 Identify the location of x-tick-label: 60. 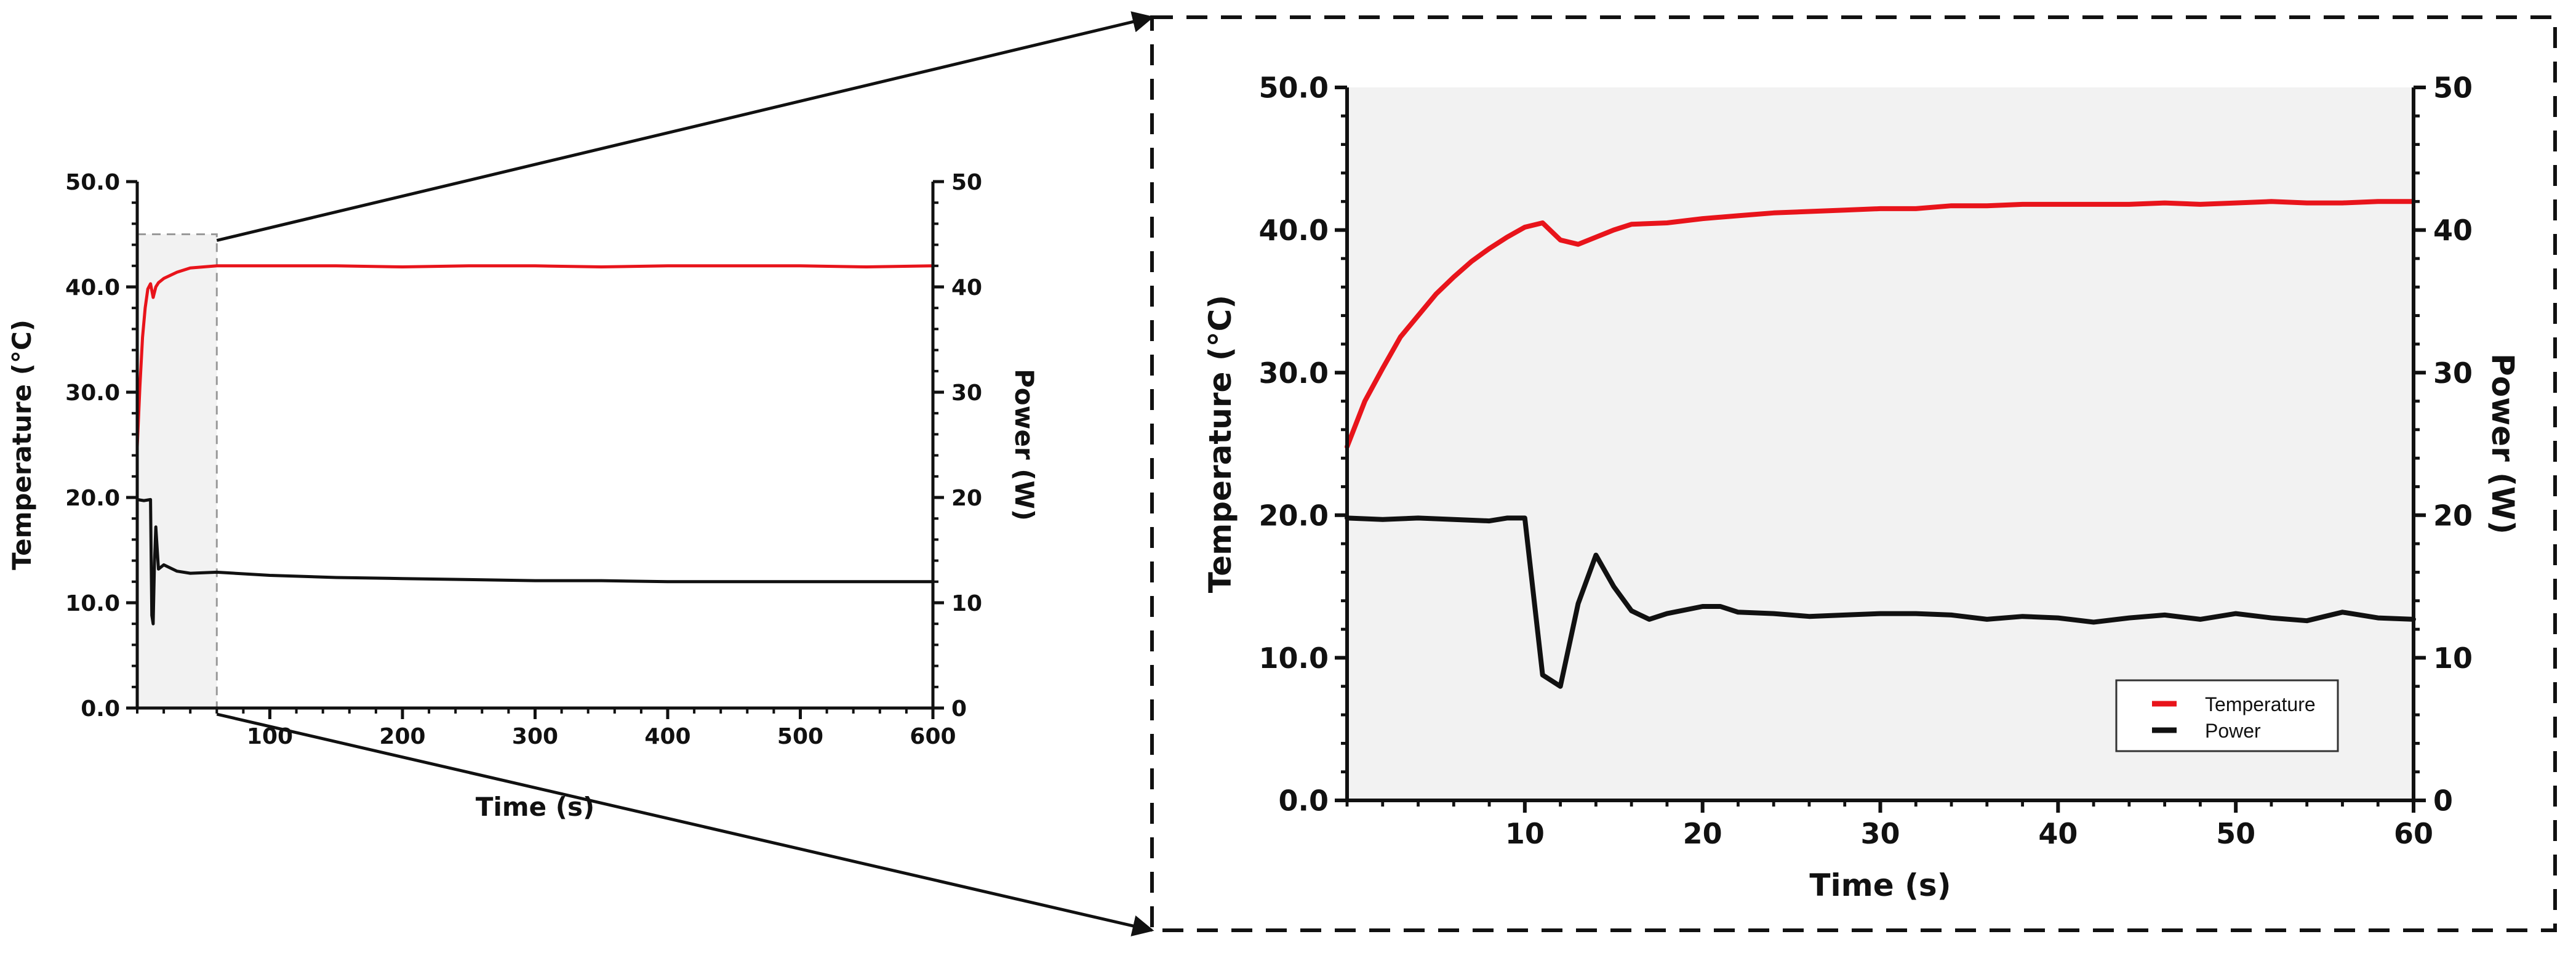
(2413, 833).